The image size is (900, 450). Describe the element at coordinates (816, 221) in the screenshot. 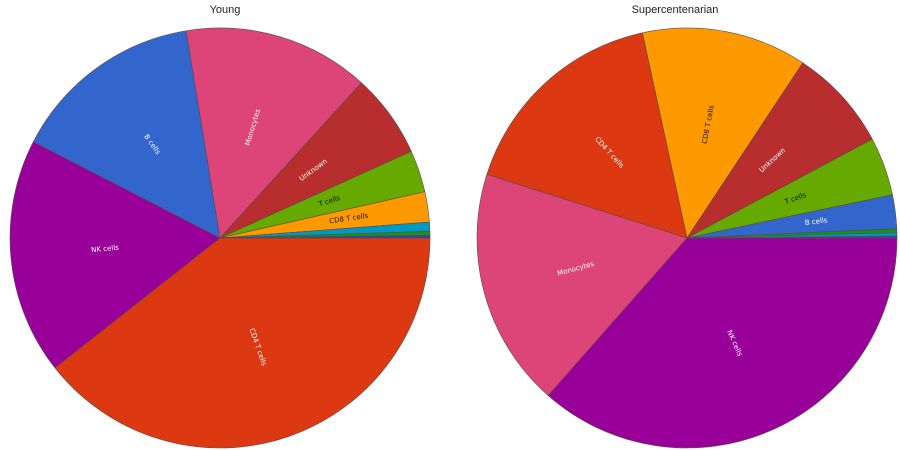

I see `slice-label-supercentenarian-b-cells: B cells` at that location.